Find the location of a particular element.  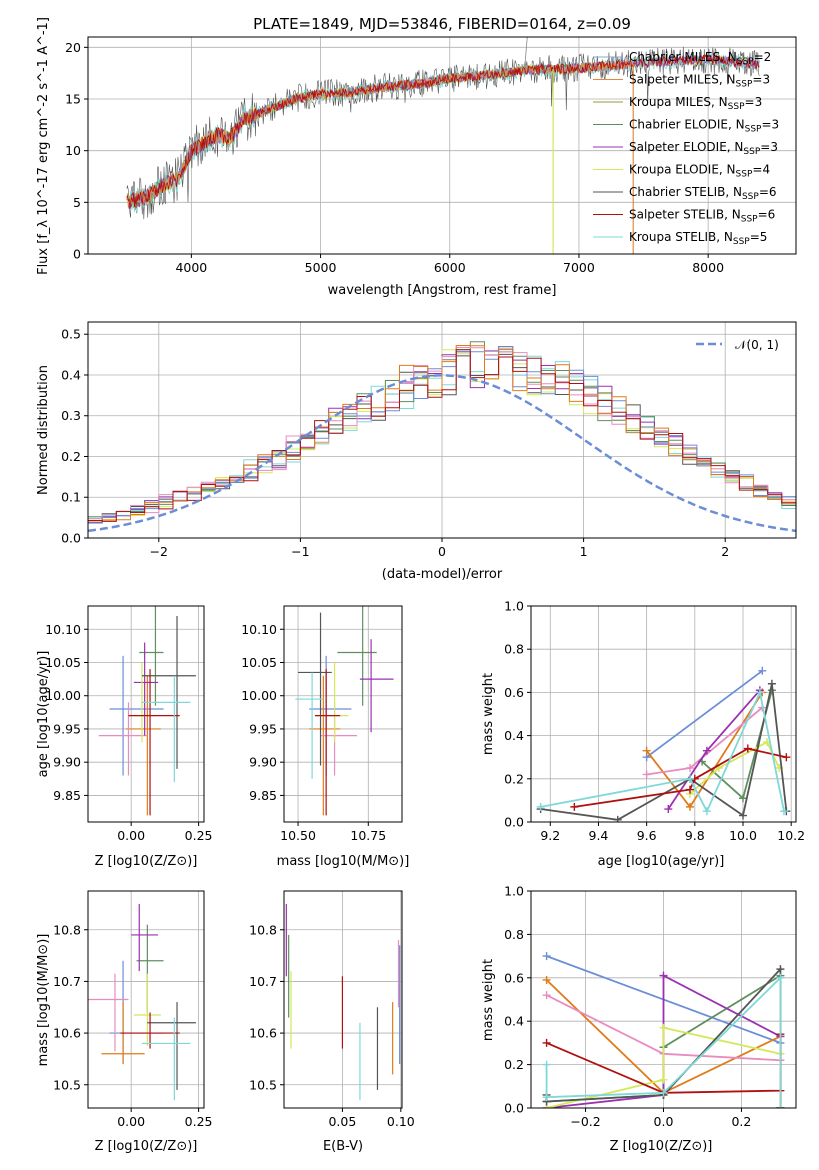

legend-label-8: Kroupa STELIB, NSSP=5 is located at coordinates (698, 238).